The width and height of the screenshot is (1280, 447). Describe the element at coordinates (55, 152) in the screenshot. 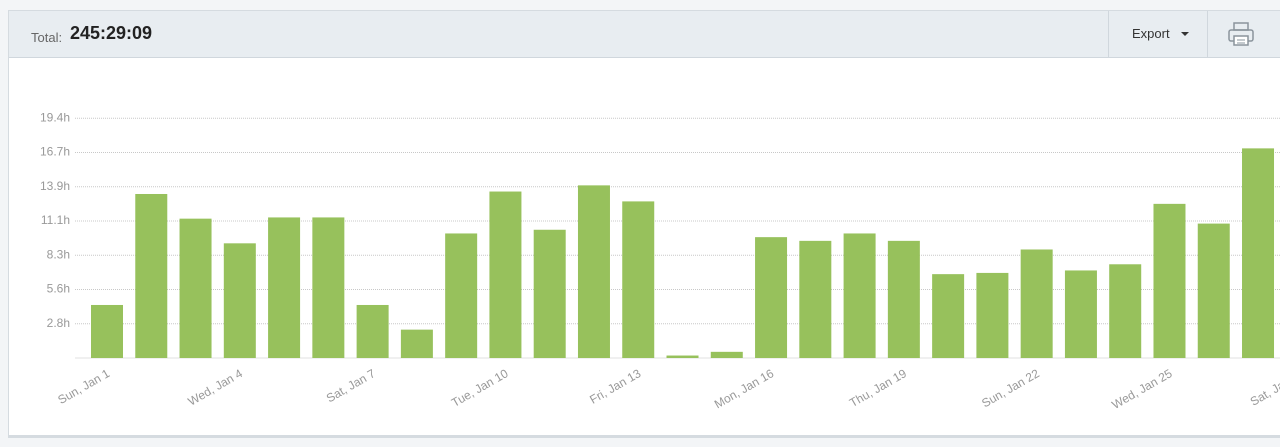

I see `y-tick-label: 16.7h` at that location.